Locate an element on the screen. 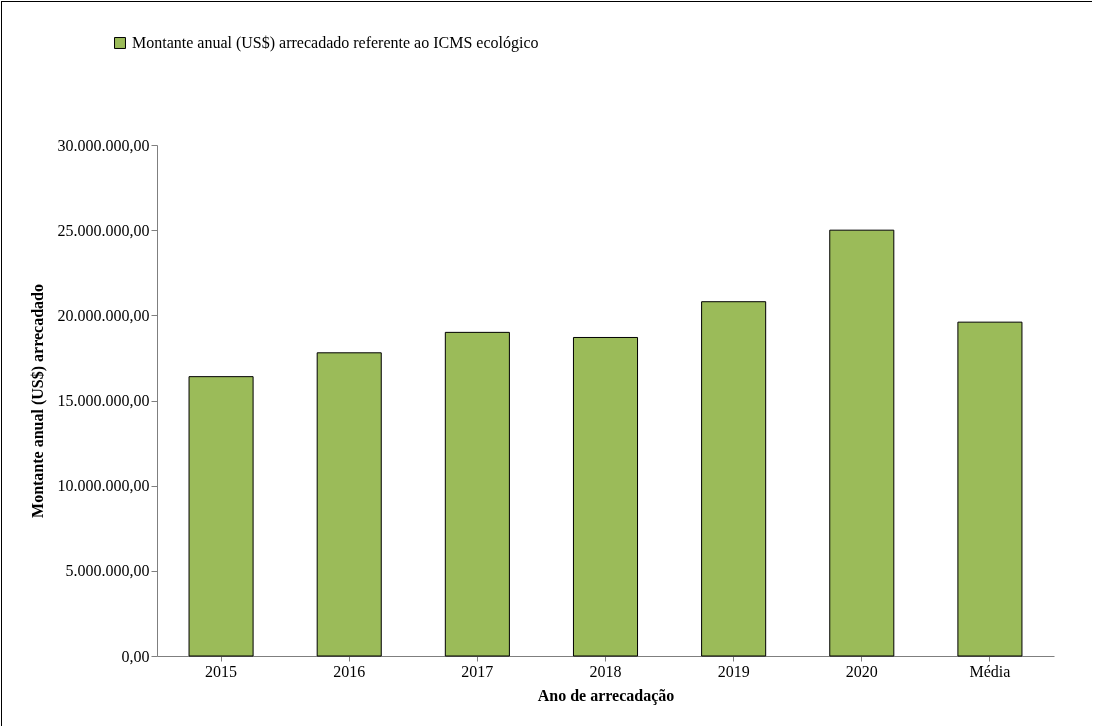 The width and height of the screenshot is (1093, 727). y-tick-label: 10.000.000,00 is located at coordinates (103, 486).